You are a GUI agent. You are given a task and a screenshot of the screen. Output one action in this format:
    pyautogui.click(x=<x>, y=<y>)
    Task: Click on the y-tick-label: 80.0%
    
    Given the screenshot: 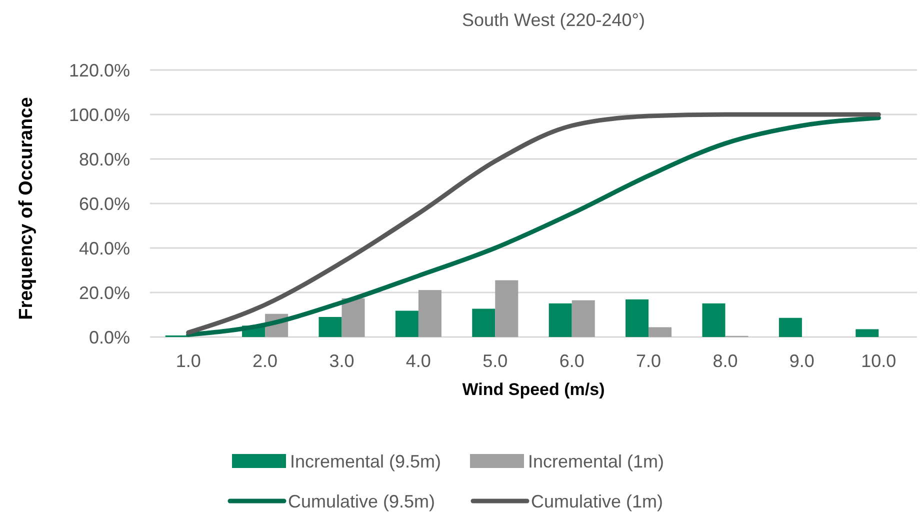 What is the action you would take?
    pyautogui.click(x=104, y=159)
    